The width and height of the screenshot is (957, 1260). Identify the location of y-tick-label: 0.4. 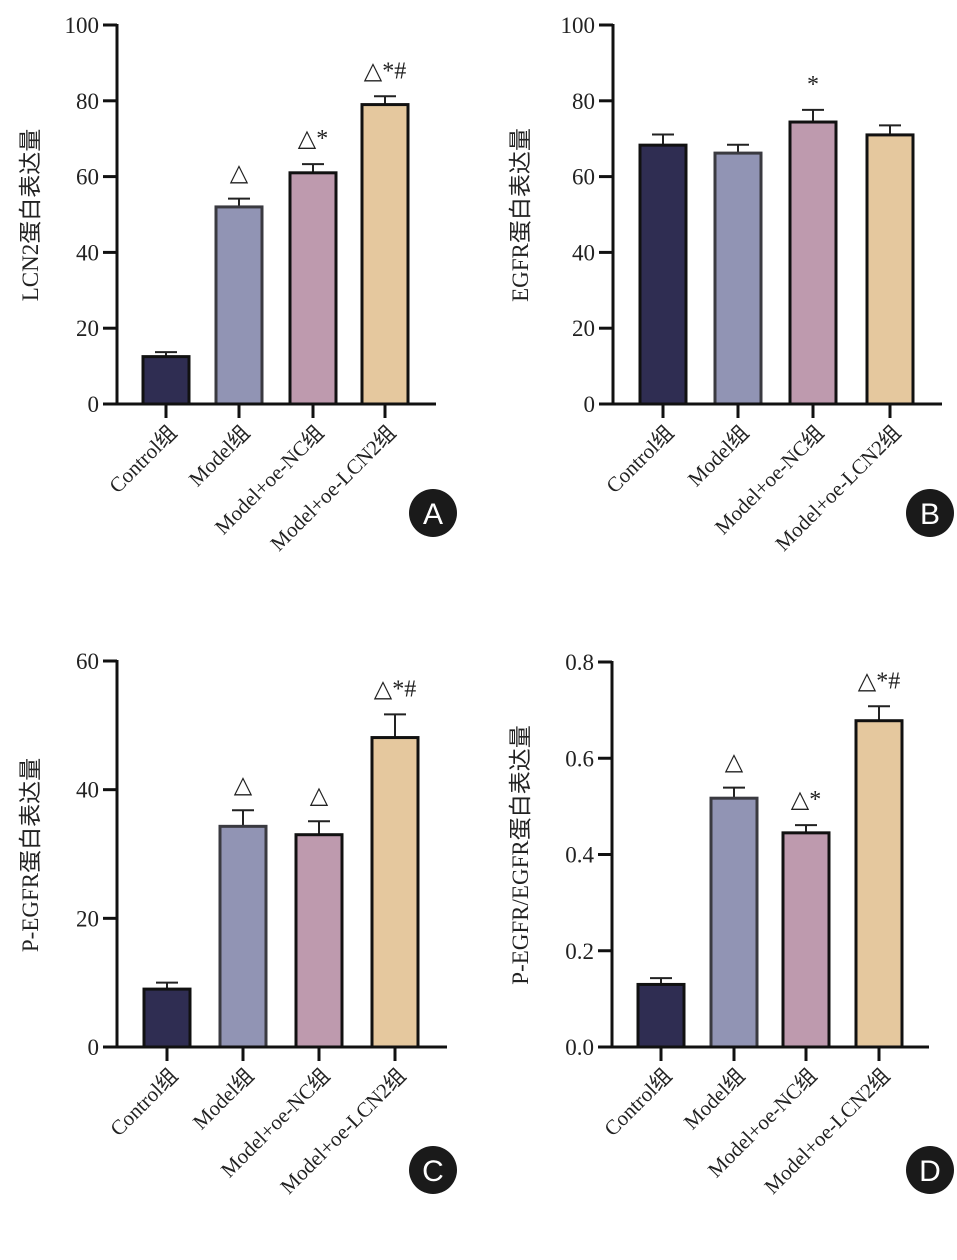
(579, 855).